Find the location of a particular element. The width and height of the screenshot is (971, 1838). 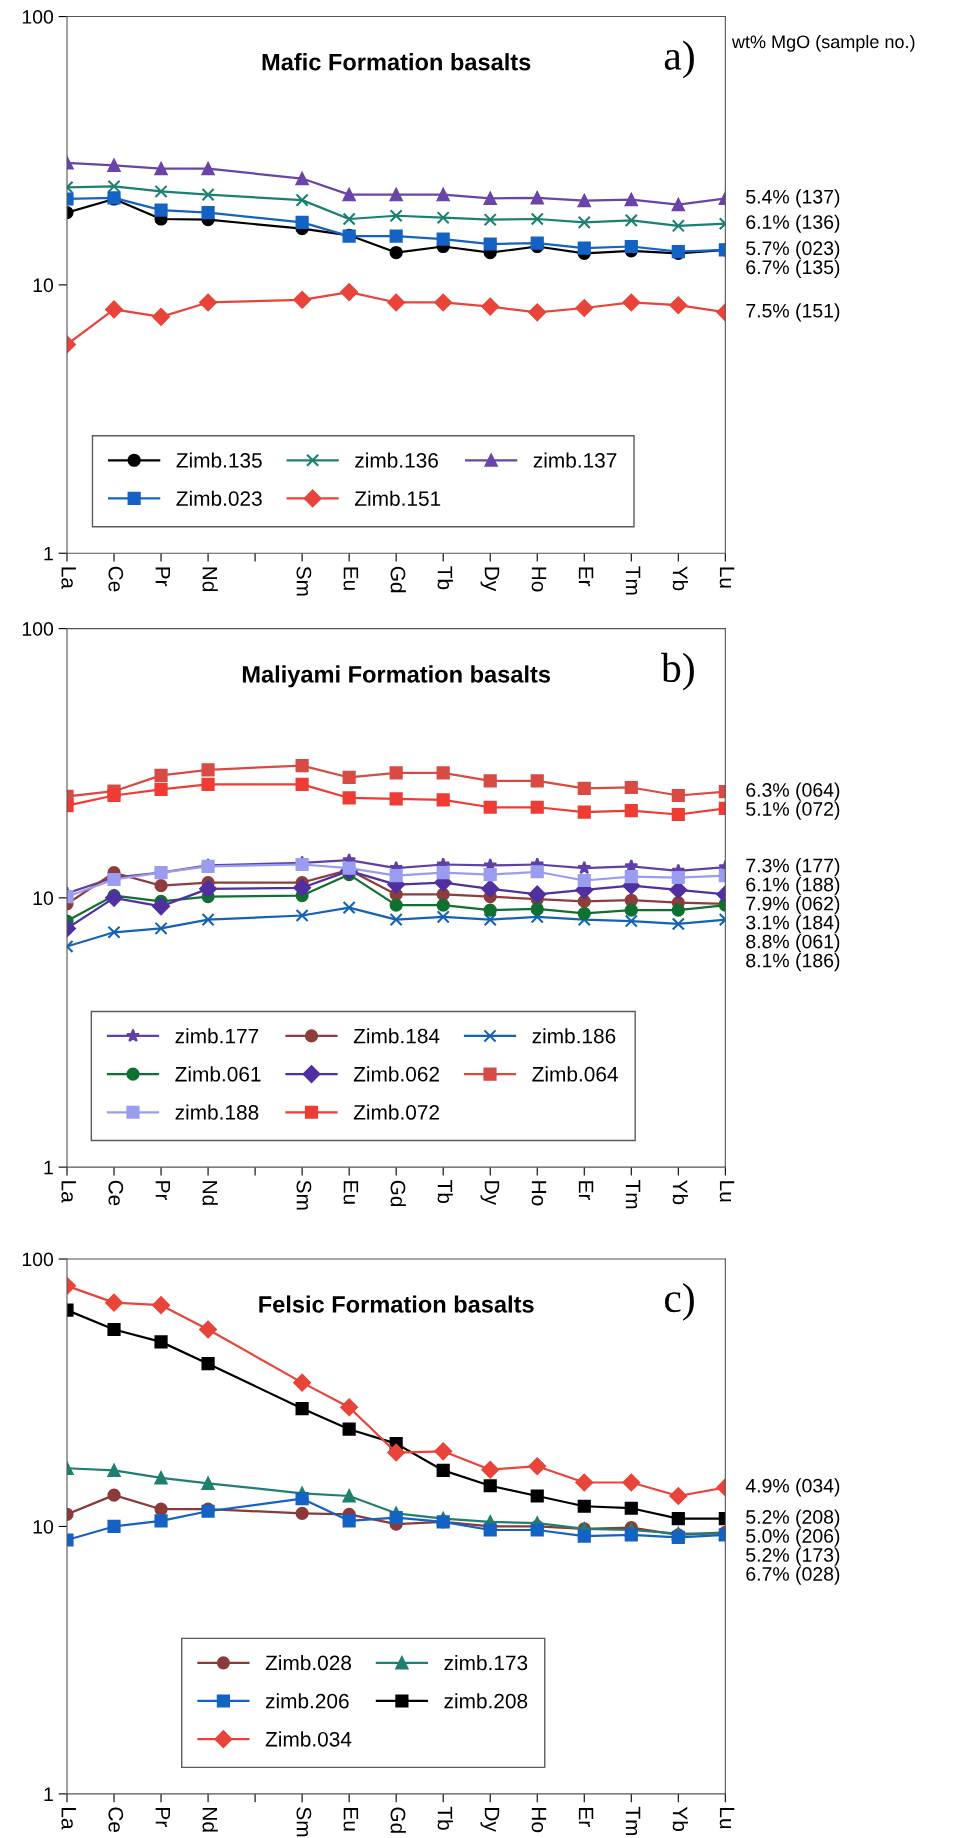

legend-label: zimb.186 is located at coordinates (574, 1036).